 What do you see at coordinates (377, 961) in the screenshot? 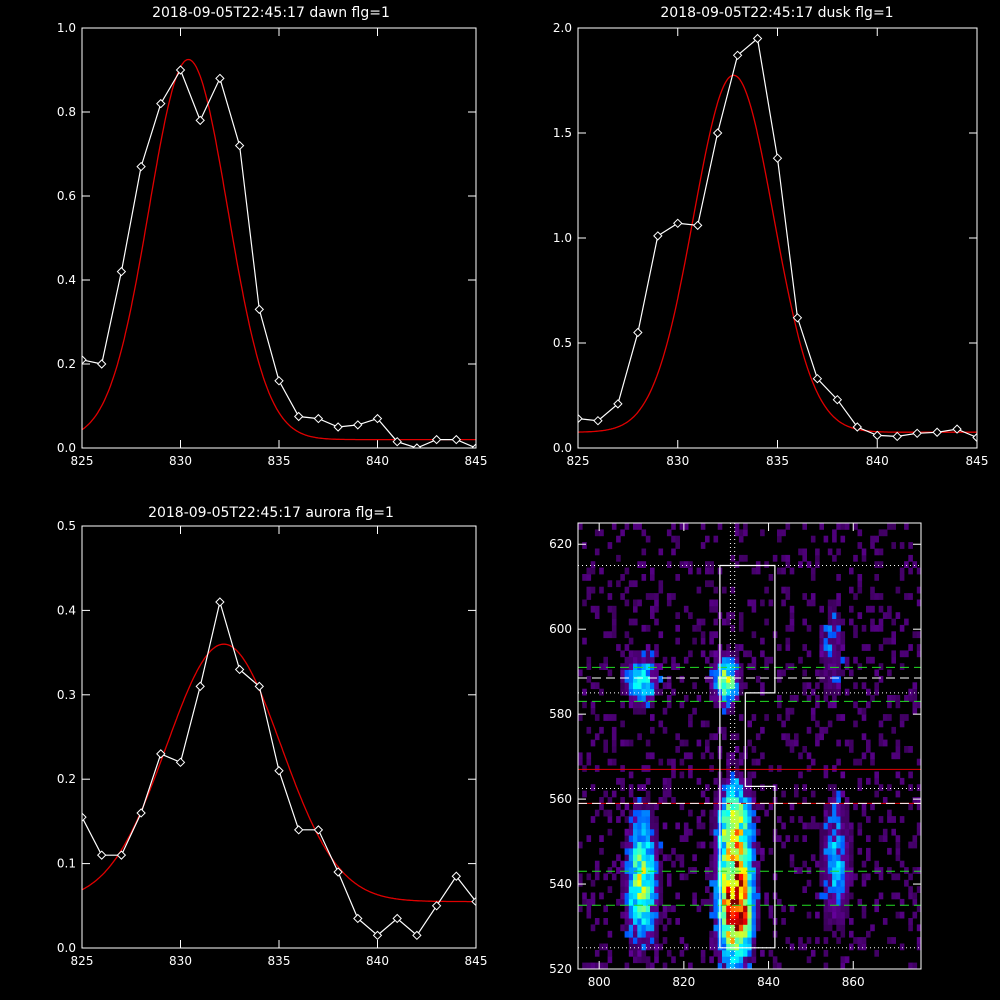
I see `aurora-xtick-label-3: 840` at bounding box center [377, 961].